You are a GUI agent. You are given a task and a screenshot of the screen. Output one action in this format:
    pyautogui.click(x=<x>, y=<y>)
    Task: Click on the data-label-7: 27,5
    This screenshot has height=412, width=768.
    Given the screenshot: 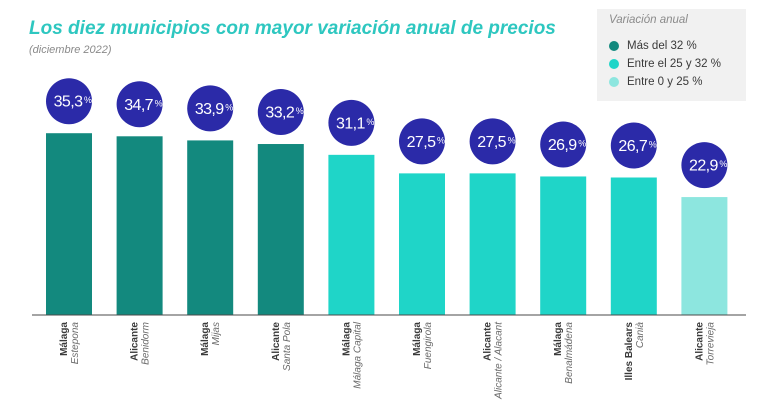 What is the action you would take?
    pyautogui.click(x=491, y=142)
    